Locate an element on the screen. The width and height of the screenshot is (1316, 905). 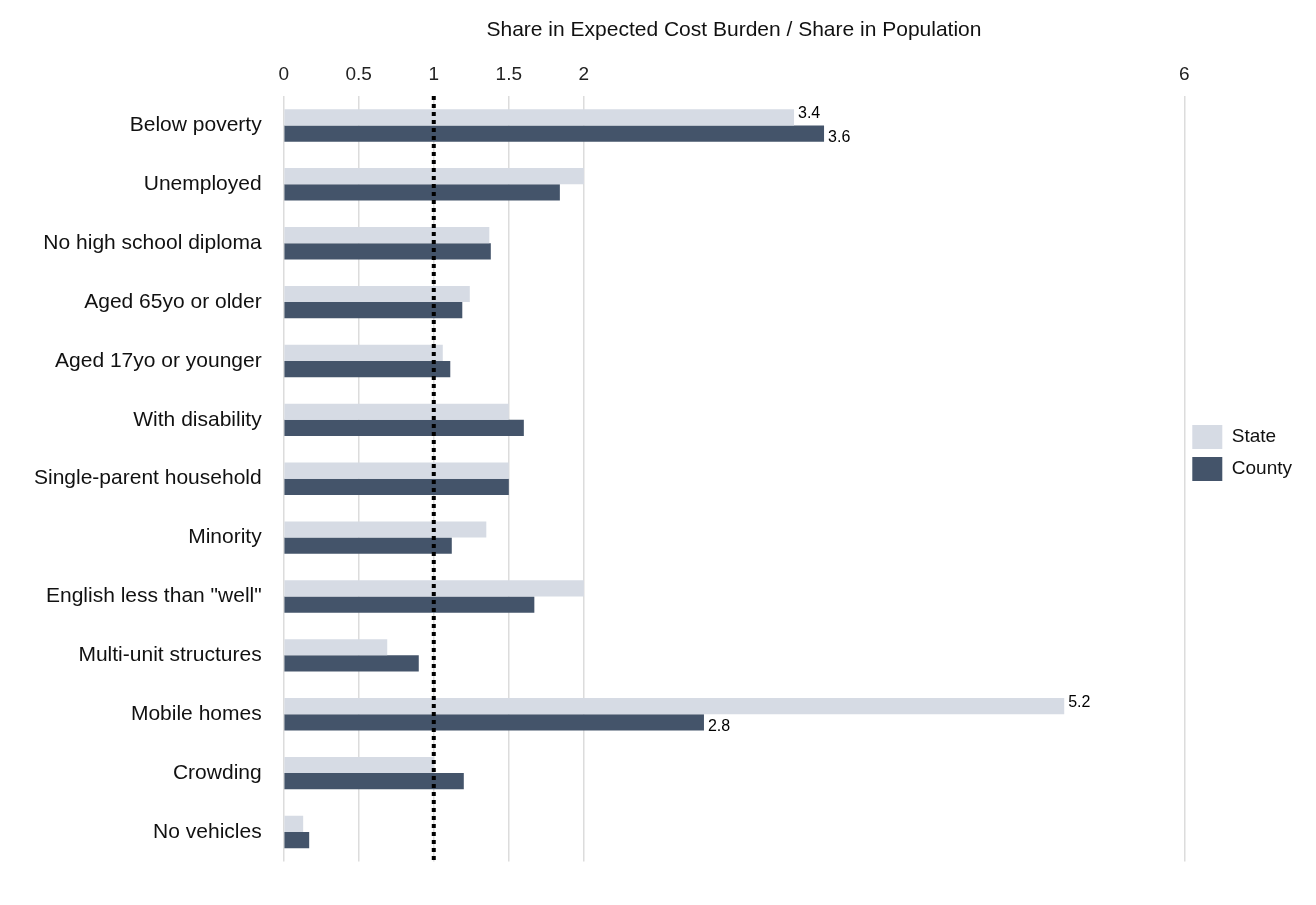
data-label: 3.4 is located at coordinates (809, 112).